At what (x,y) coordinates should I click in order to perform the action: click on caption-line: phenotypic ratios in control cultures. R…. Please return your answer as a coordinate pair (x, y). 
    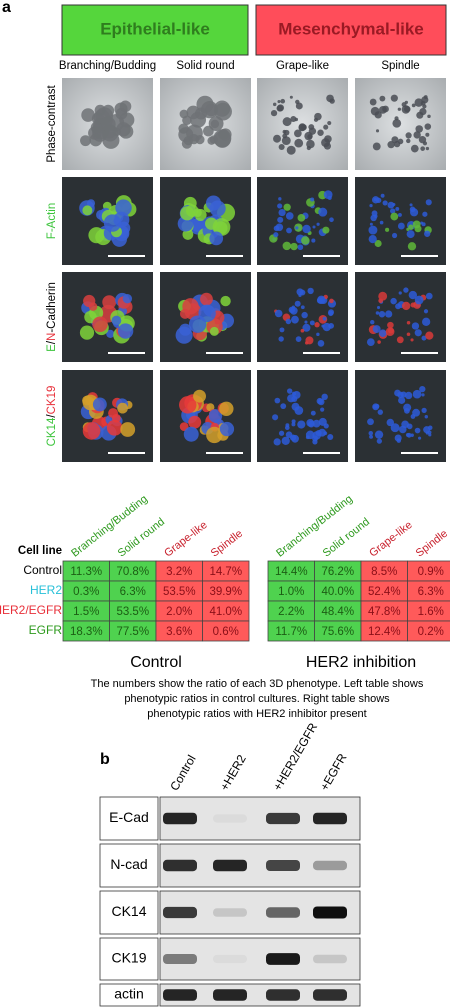
    Looking at the image, I should click on (257, 699).